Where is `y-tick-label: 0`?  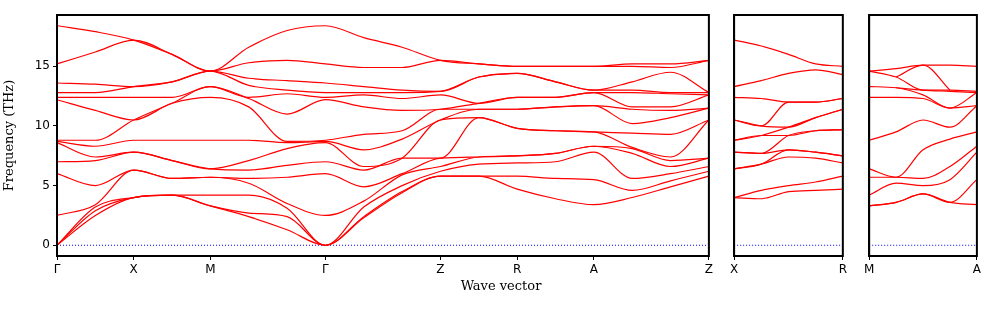
y-tick-label: 0 is located at coordinates (46, 244).